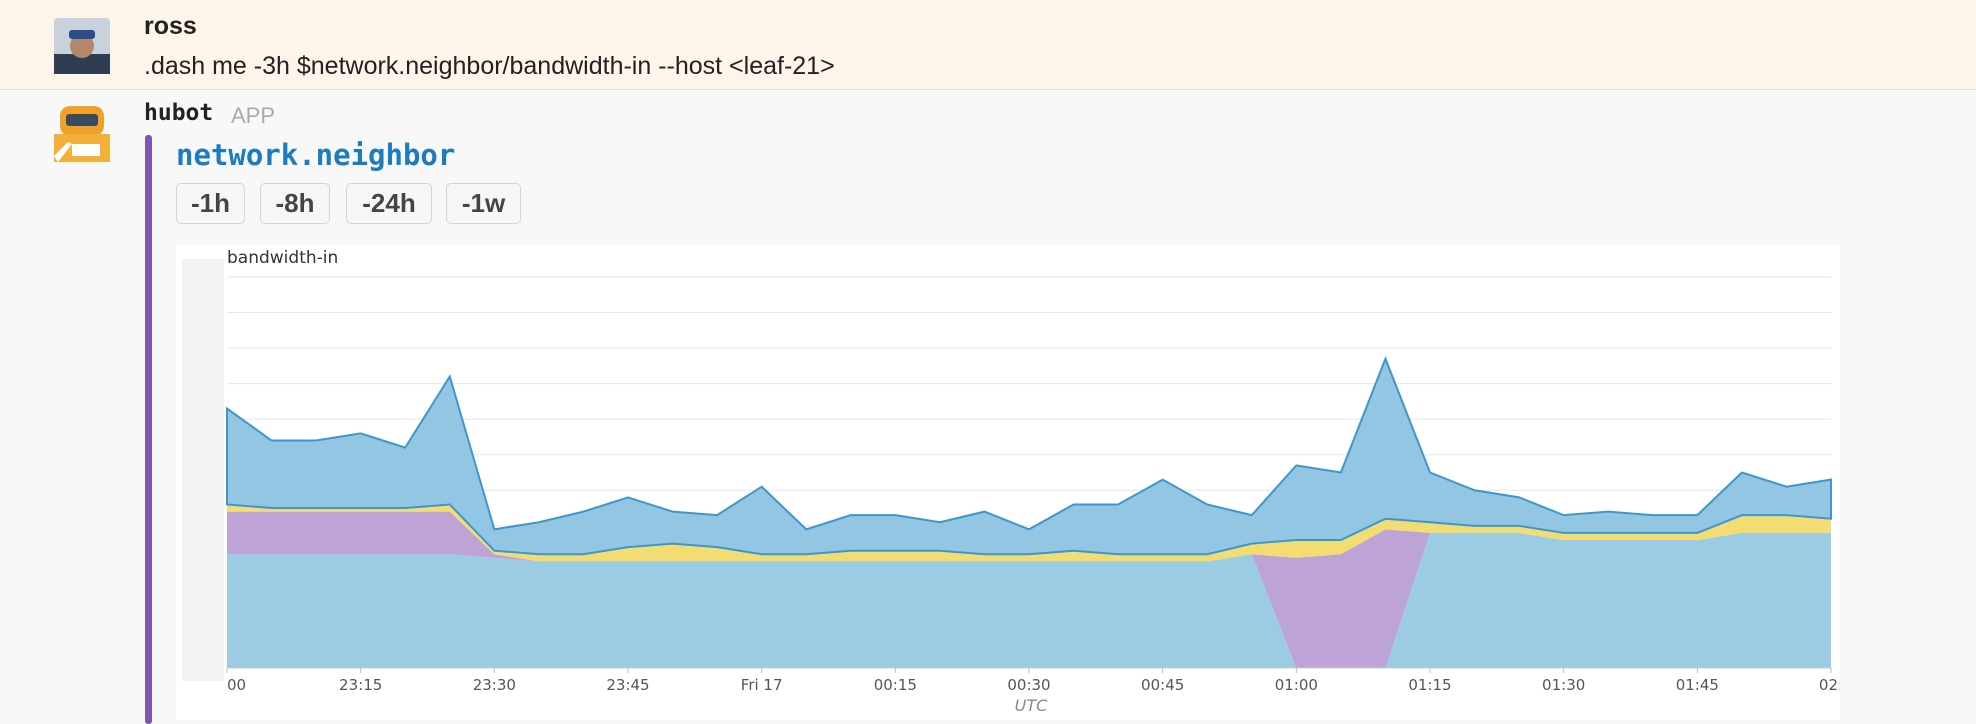 The image size is (1976, 724). What do you see at coordinates (988, 45) in the screenshot?
I see `message-ross` at bounding box center [988, 45].